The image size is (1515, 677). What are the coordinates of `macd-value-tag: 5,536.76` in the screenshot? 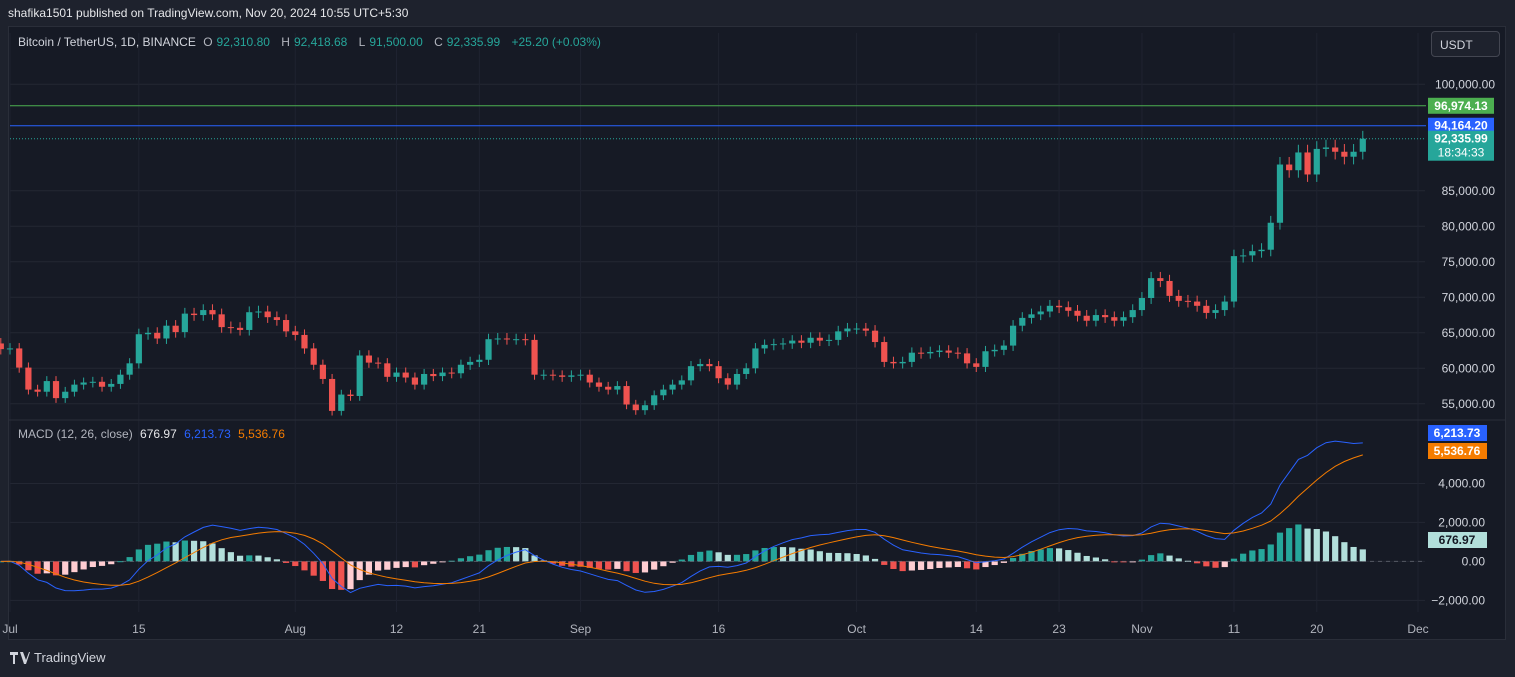 It's located at (1457, 451).